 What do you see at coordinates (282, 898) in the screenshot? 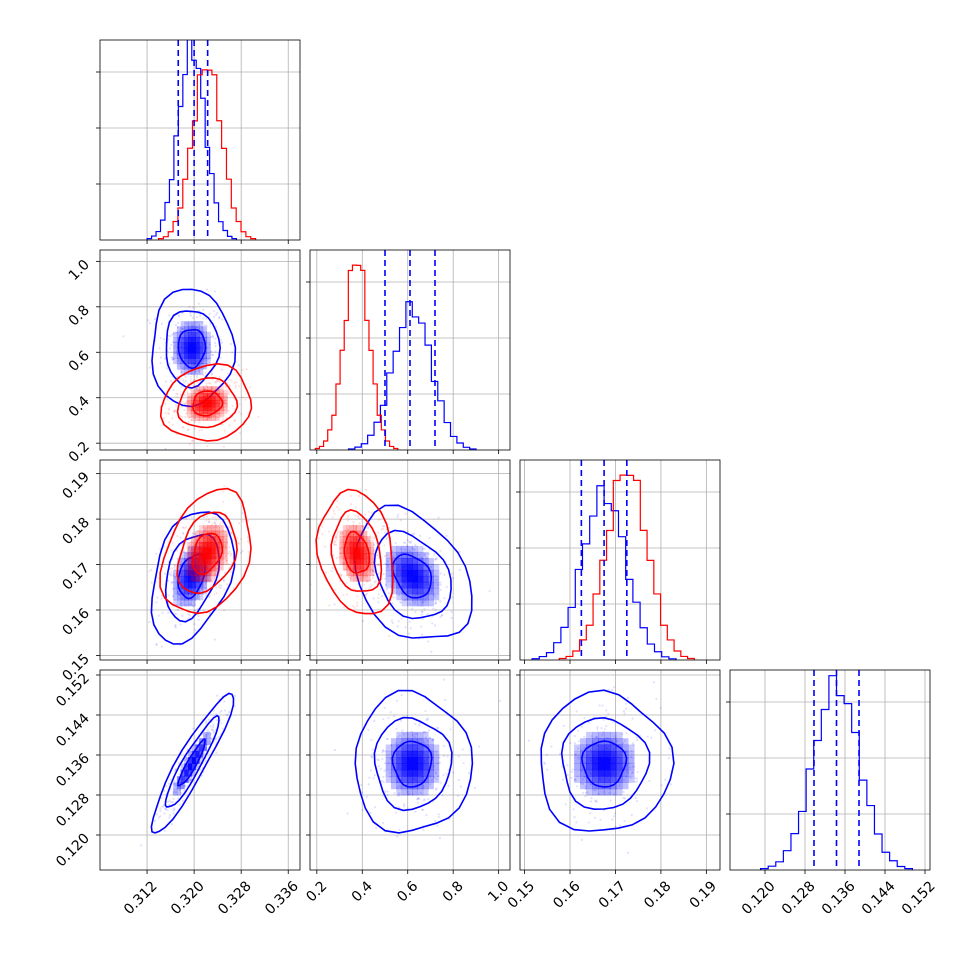
I see `x-tick-label: 0.336` at bounding box center [282, 898].